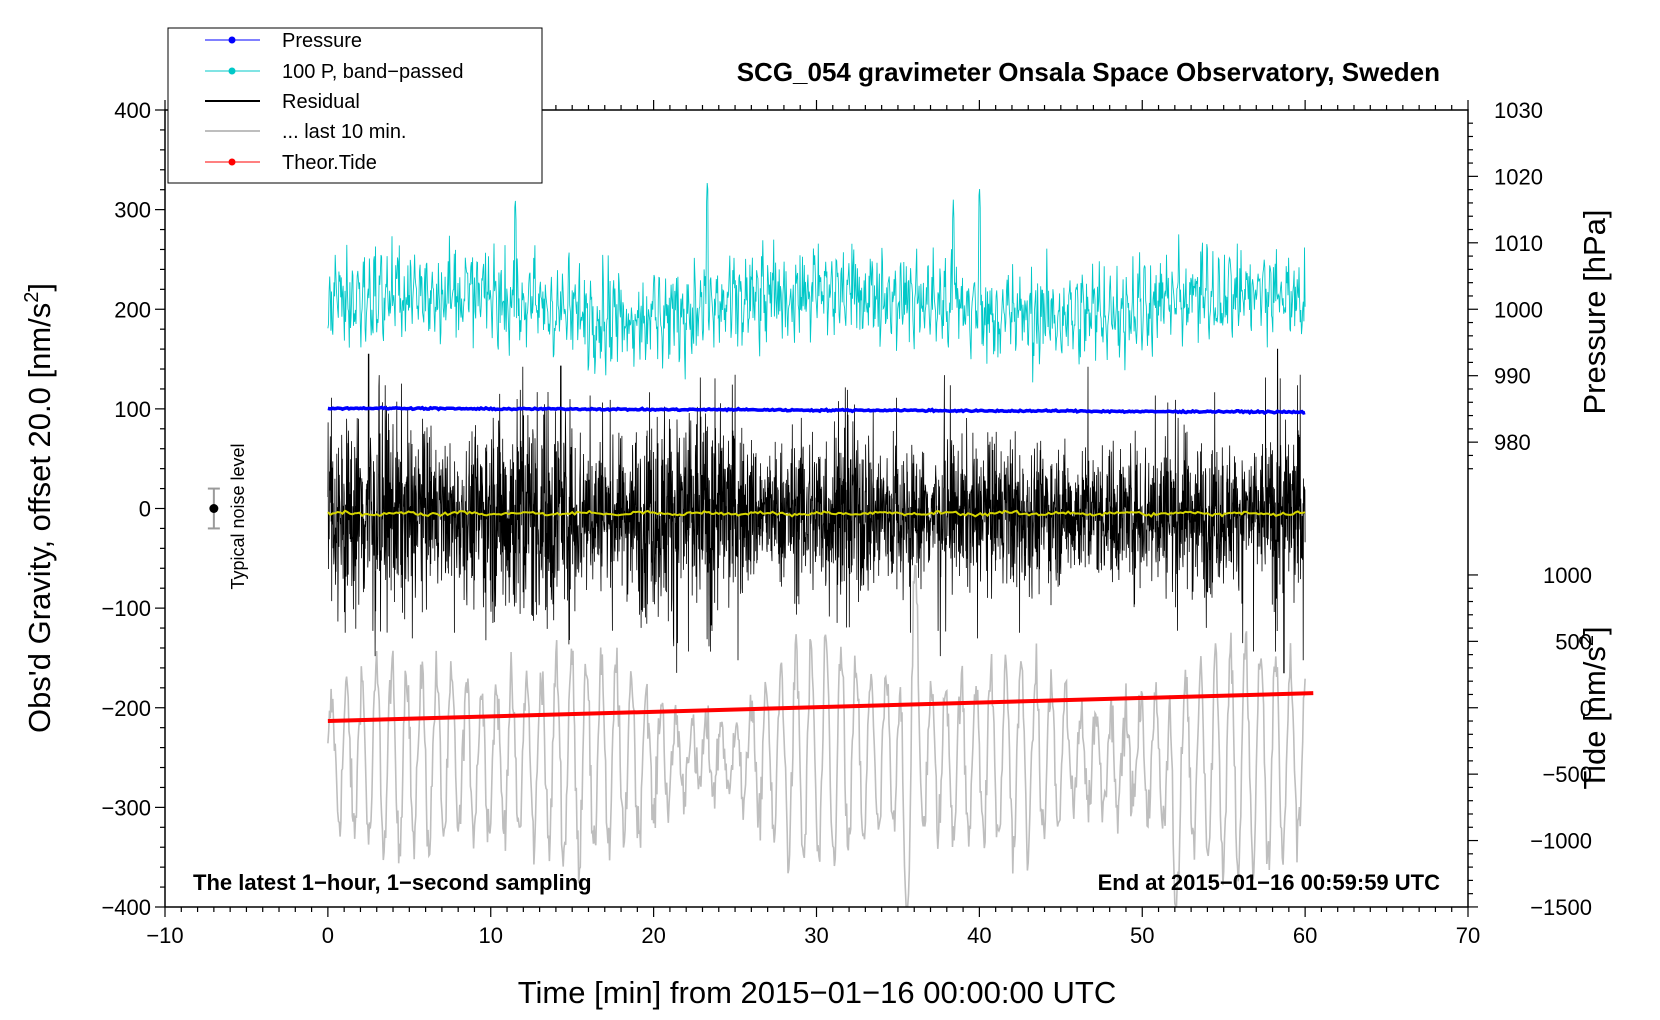 This screenshot has width=1660, height=1020. What do you see at coordinates (232, 40) in the screenshot?
I see `legend-marker-pressure` at bounding box center [232, 40].